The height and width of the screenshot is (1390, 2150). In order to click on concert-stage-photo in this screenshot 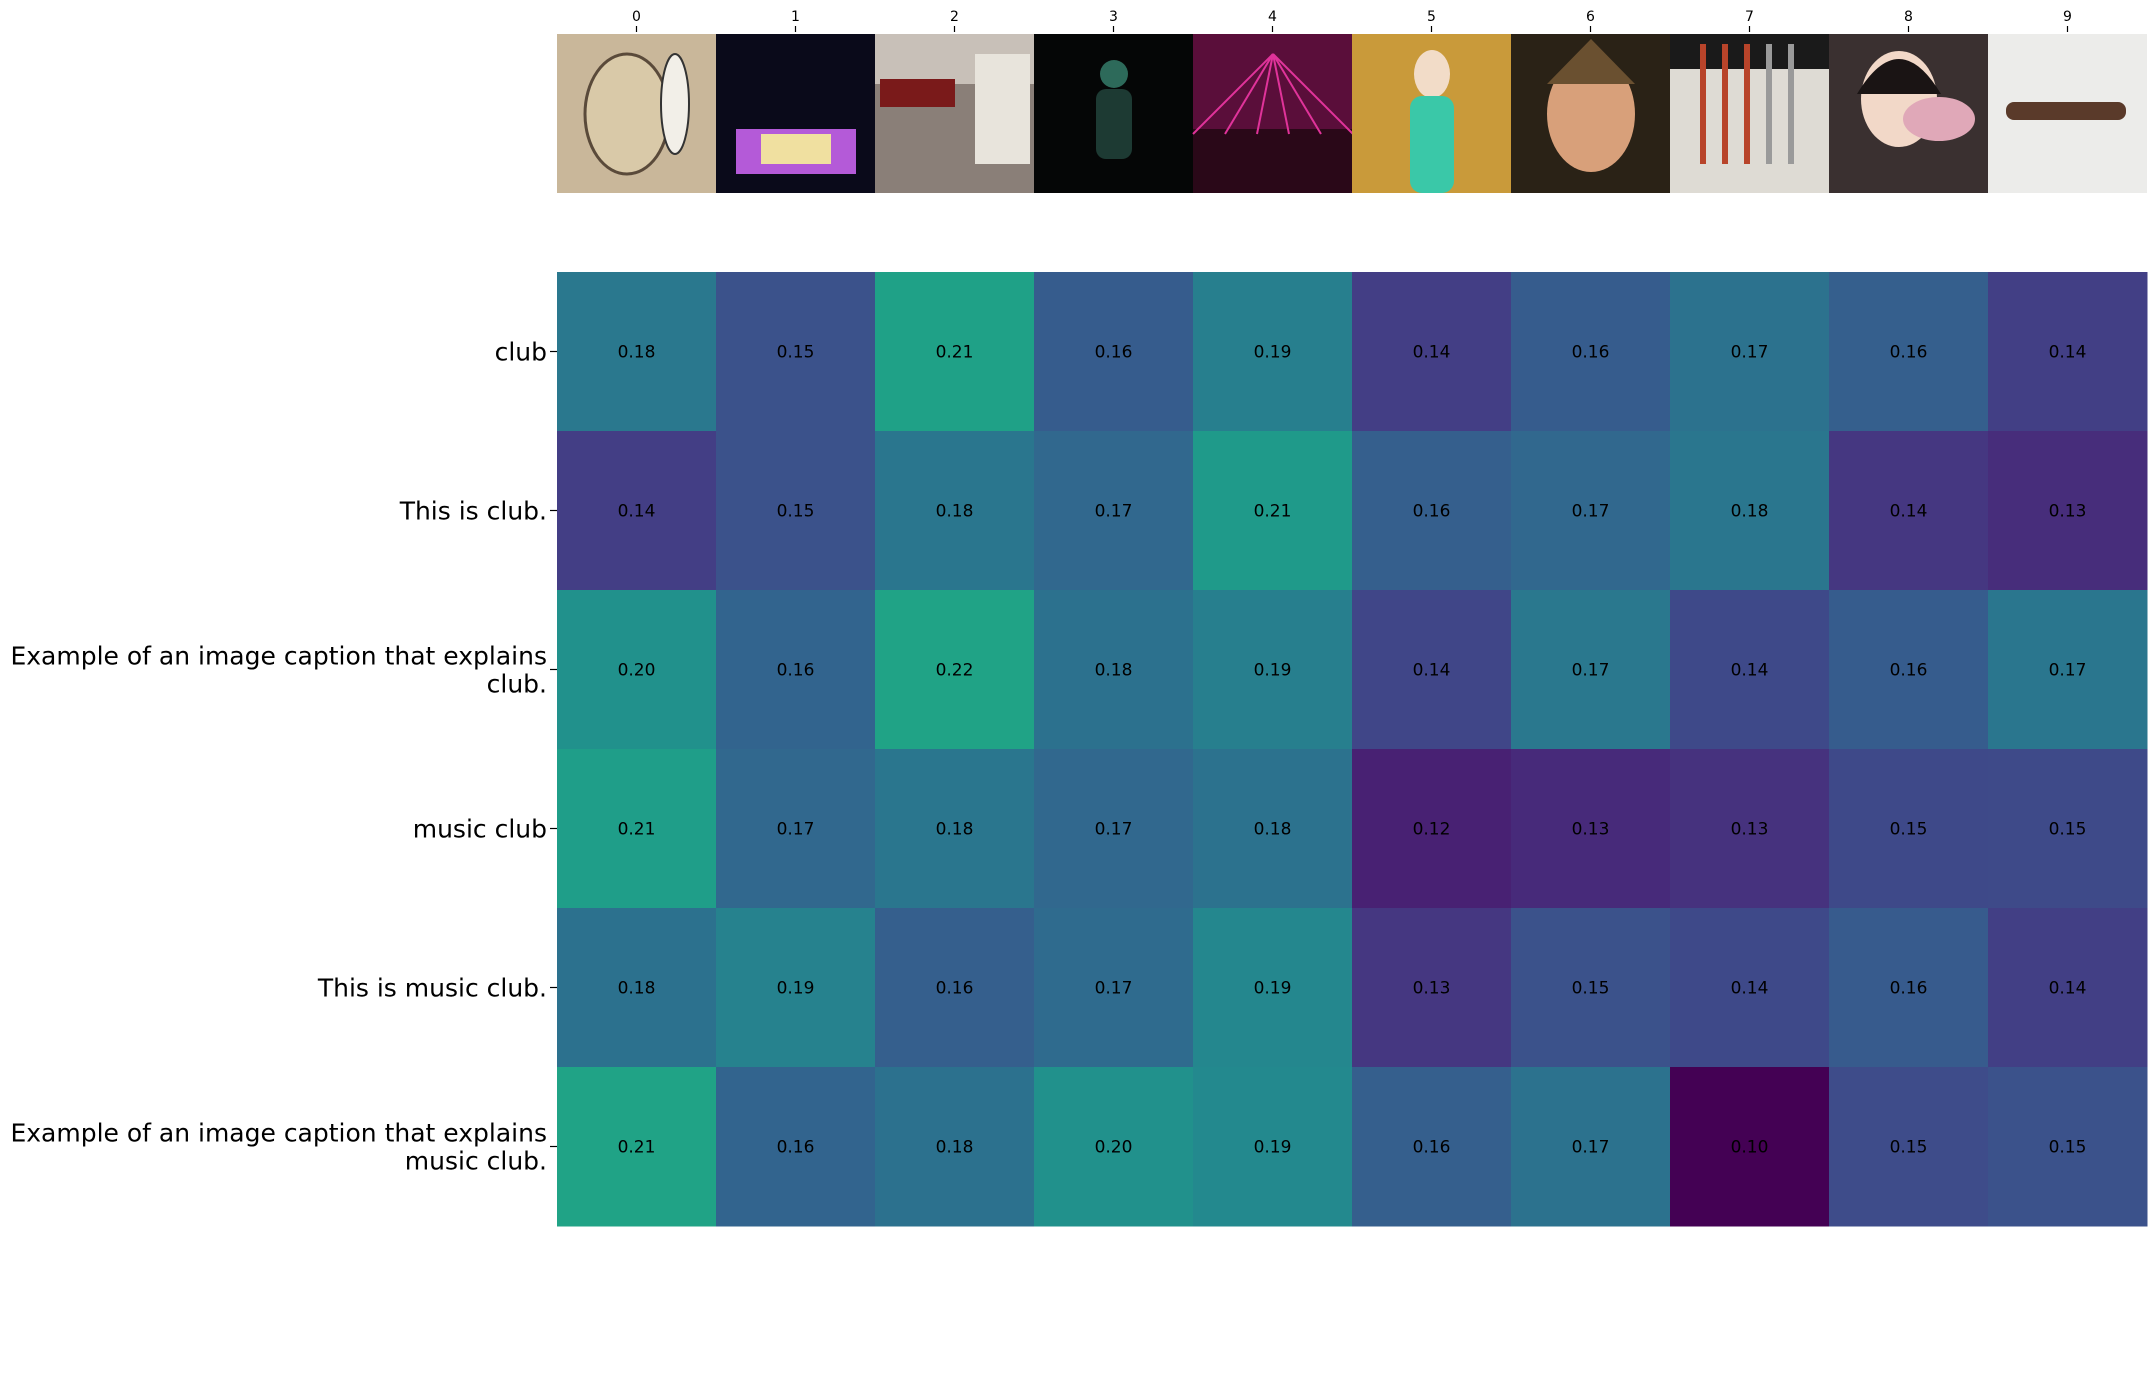, I will do `click(795, 113)`.